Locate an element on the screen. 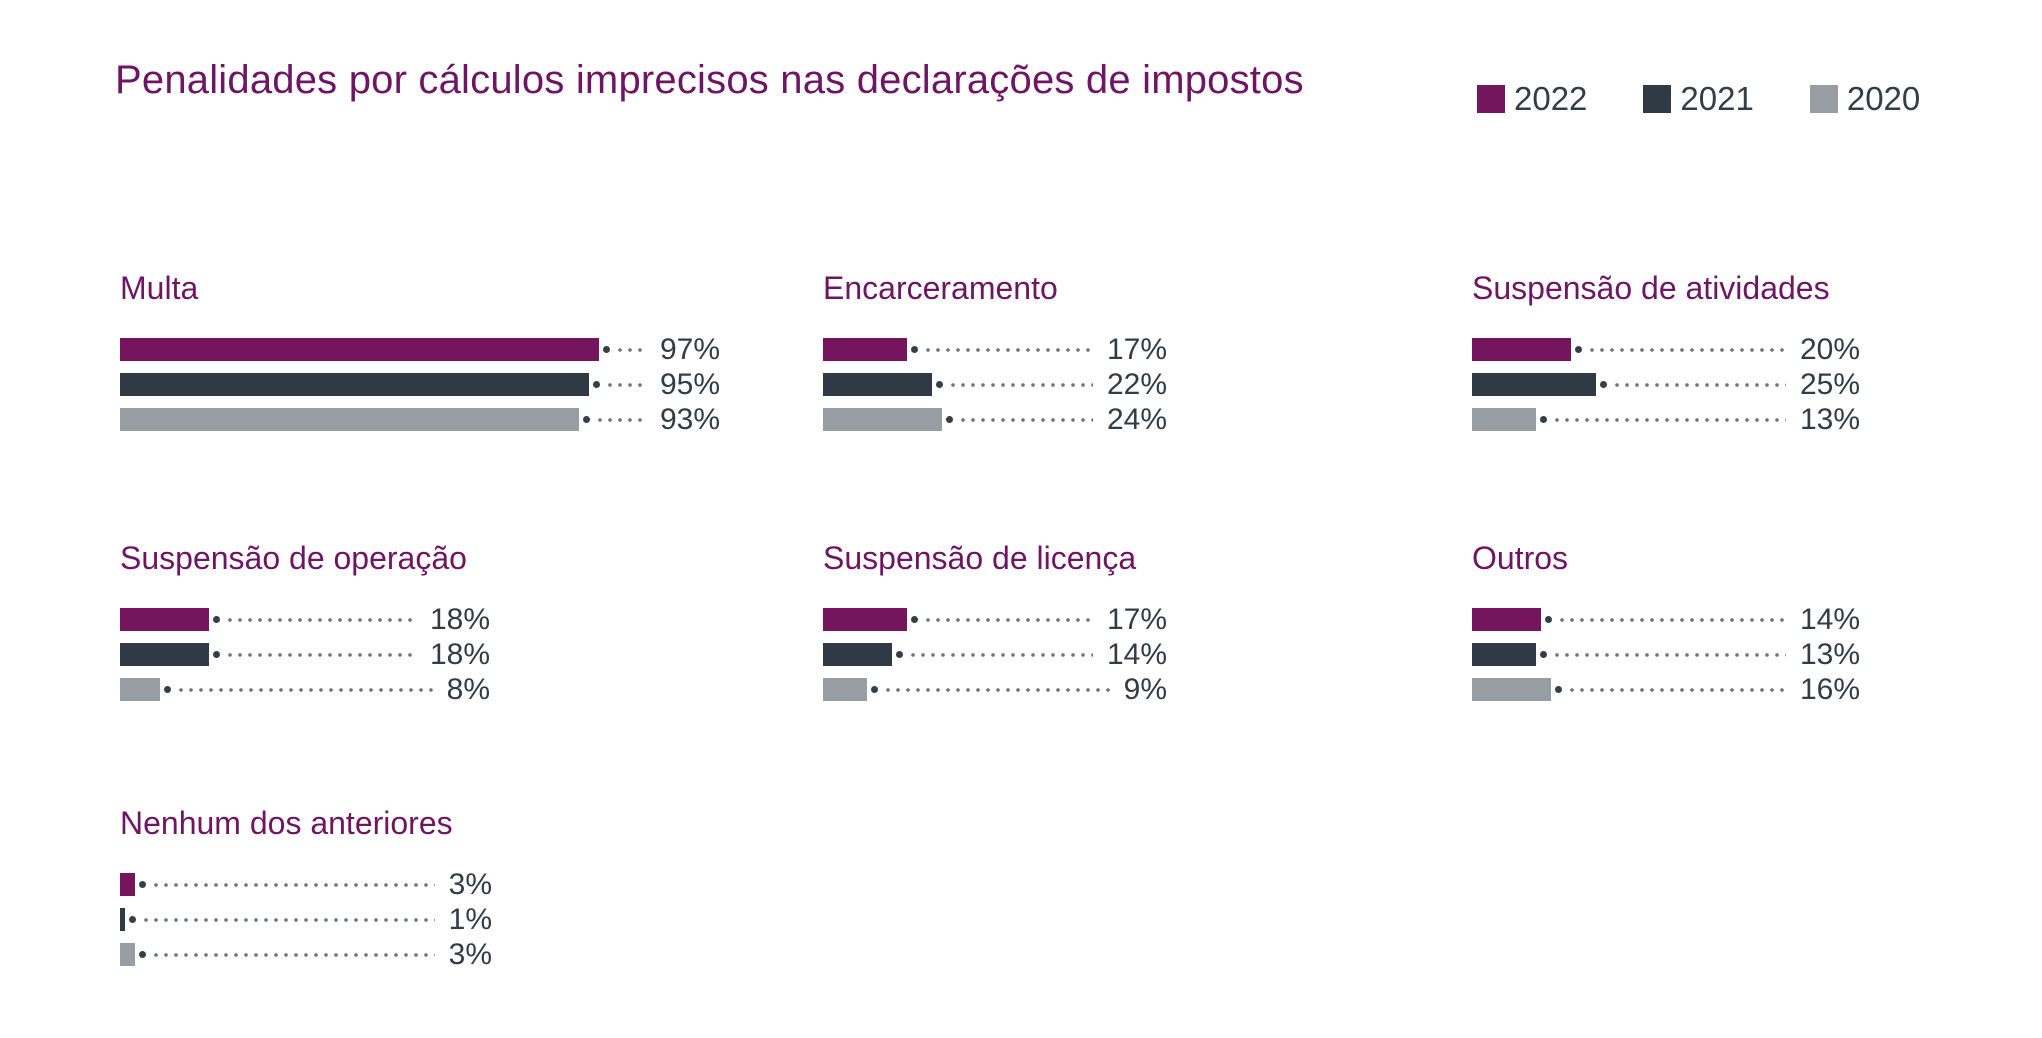  value-label: 17% is located at coordinates (1136, 349).